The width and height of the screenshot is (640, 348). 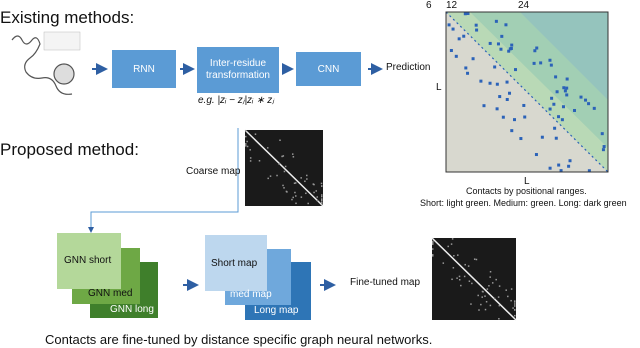 I want to click on connector, so click(x=163, y=180).